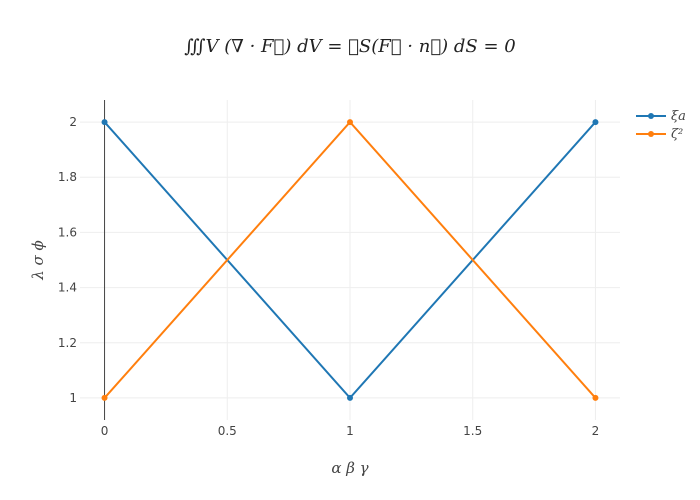 The width and height of the screenshot is (700, 500). What do you see at coordinates (661, 125) in the screenshot?
I see `legend: ξa ζ²` at bounding box center [661, 125].